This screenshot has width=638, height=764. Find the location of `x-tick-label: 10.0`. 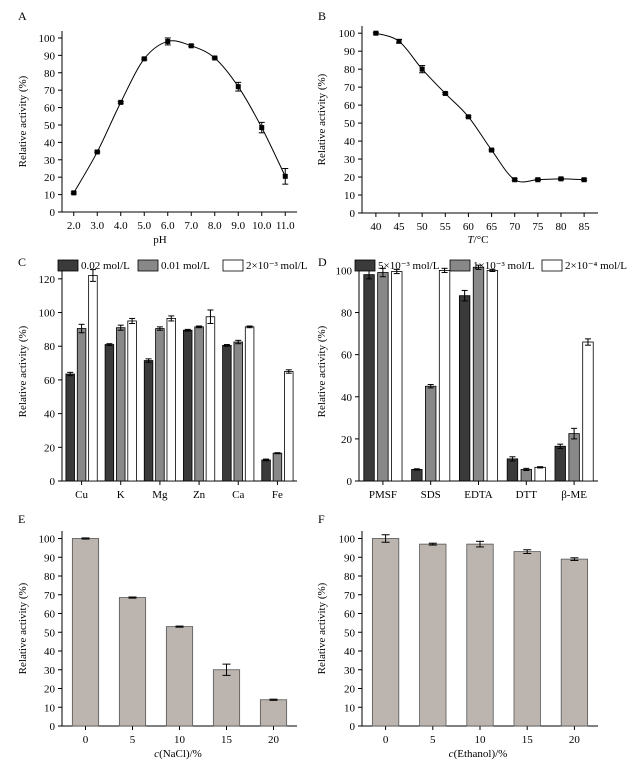

x-tick-label: 10.0 is located at coordinates (262, 226).